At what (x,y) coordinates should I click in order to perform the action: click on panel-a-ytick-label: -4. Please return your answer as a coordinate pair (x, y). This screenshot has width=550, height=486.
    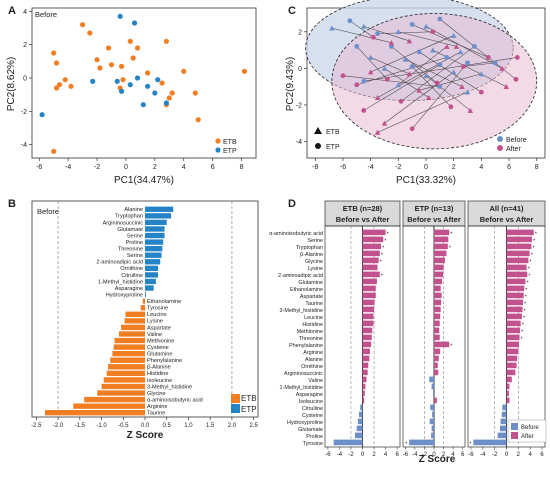
    Looking at the image, I should click on (24, 145).